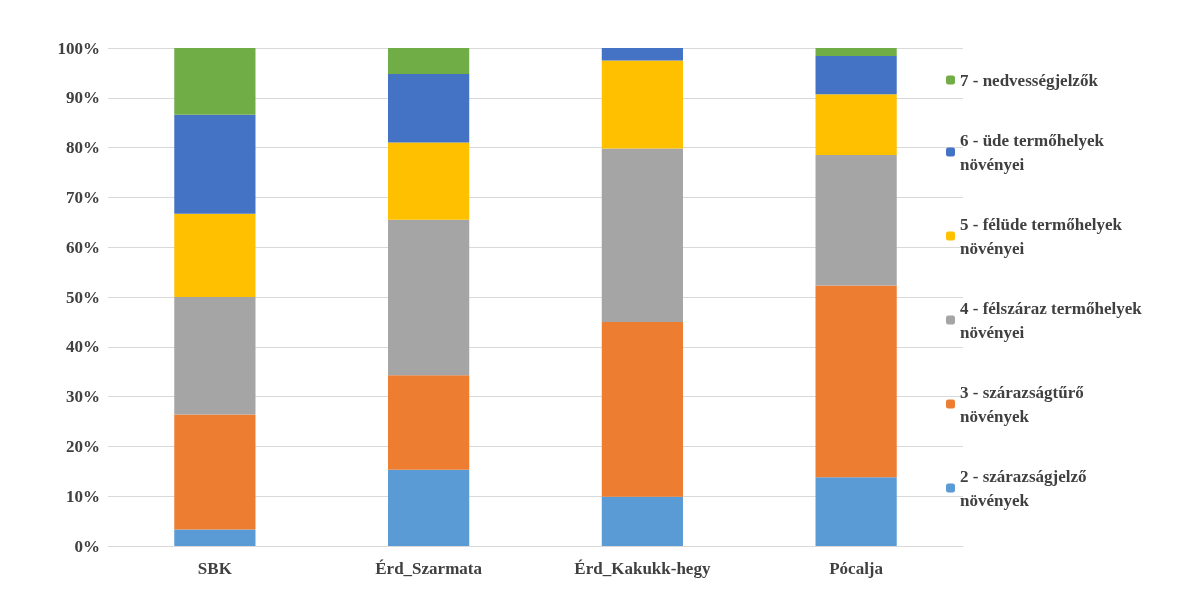 This screenshot has height=608, width=1197. Describe the element at coordinates (83, 496) in the screenshot. I see `y-tick-label: 10%` at that location.